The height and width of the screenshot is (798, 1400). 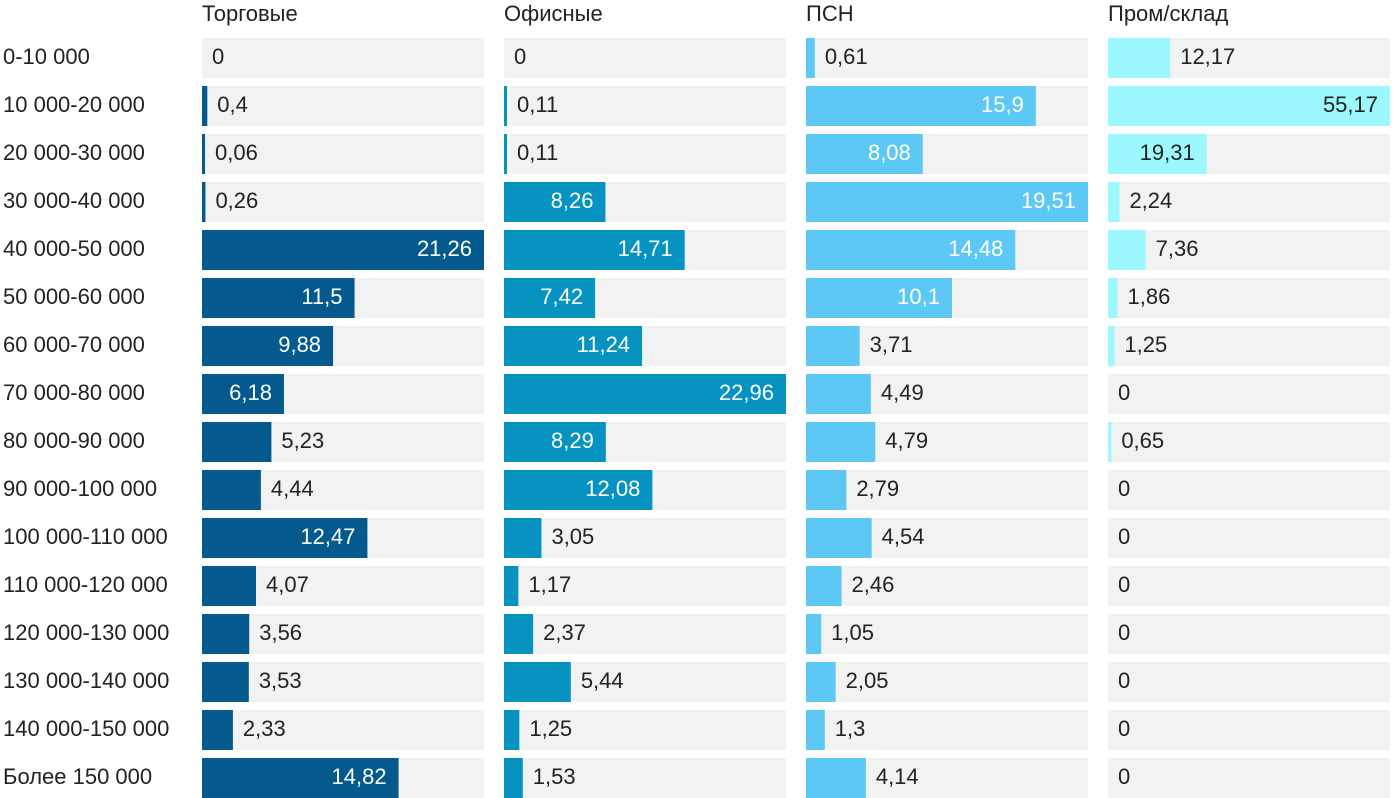 I want to click on data-label: 7,42, so click(x=561, y=296).